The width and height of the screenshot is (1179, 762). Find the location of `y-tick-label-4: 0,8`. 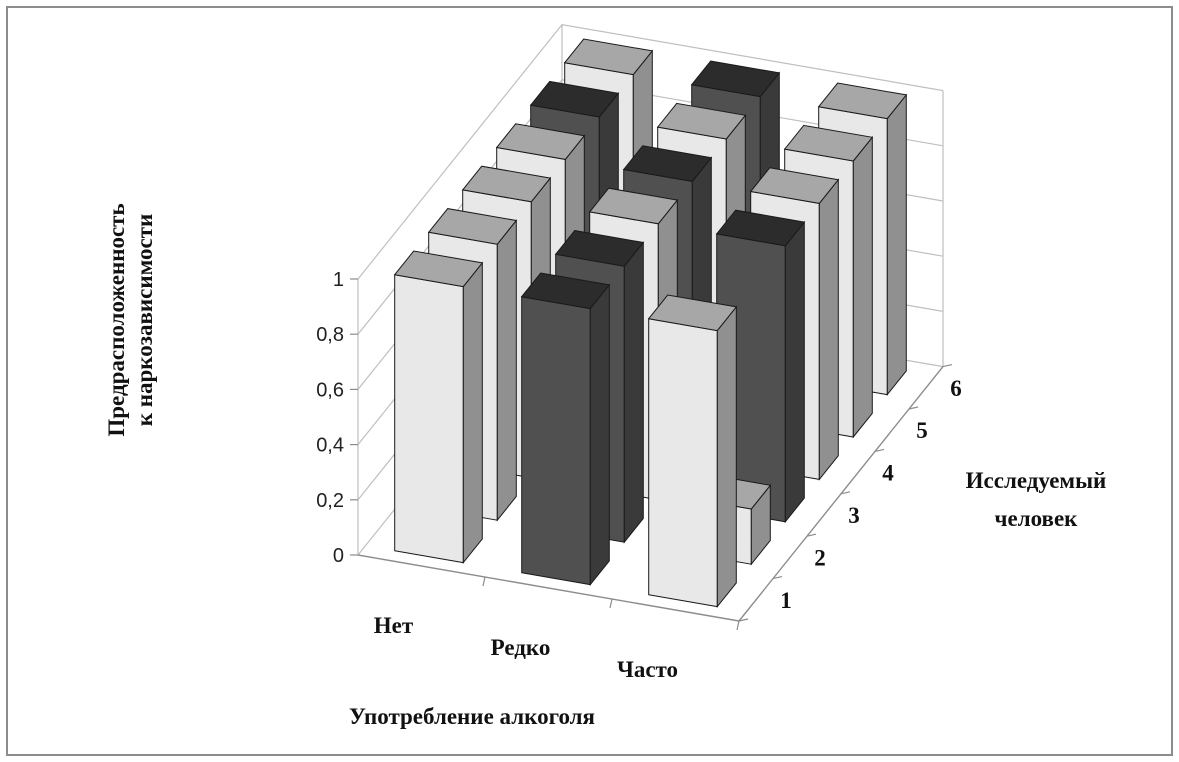

y-tick-label-4: 0,8 is located at coordinates (330, 335).